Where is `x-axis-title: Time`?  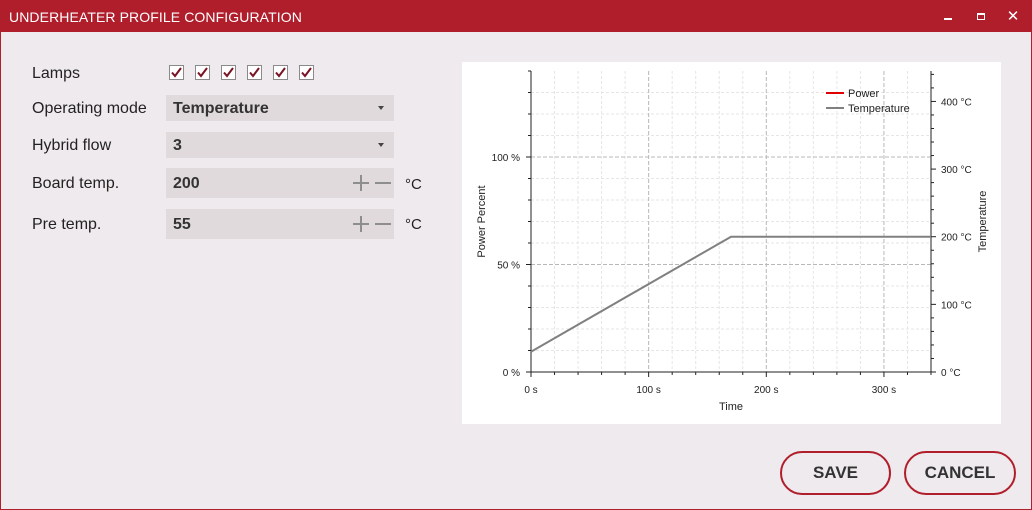 x-axis-title: Time is located at coordinates (731, 407).